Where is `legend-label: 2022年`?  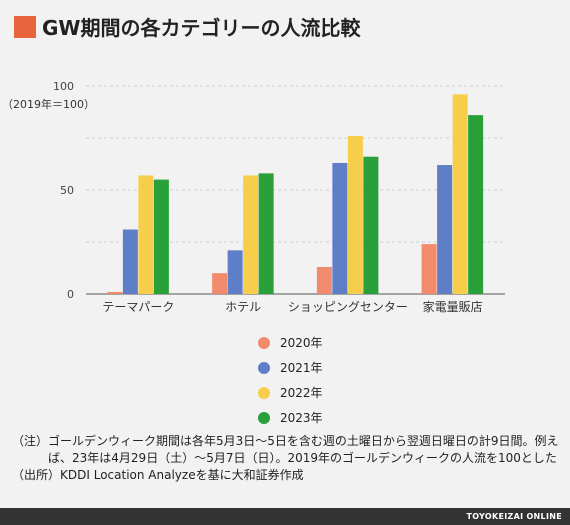 legend-label: 2022年 is located at coordinates (301, 393).